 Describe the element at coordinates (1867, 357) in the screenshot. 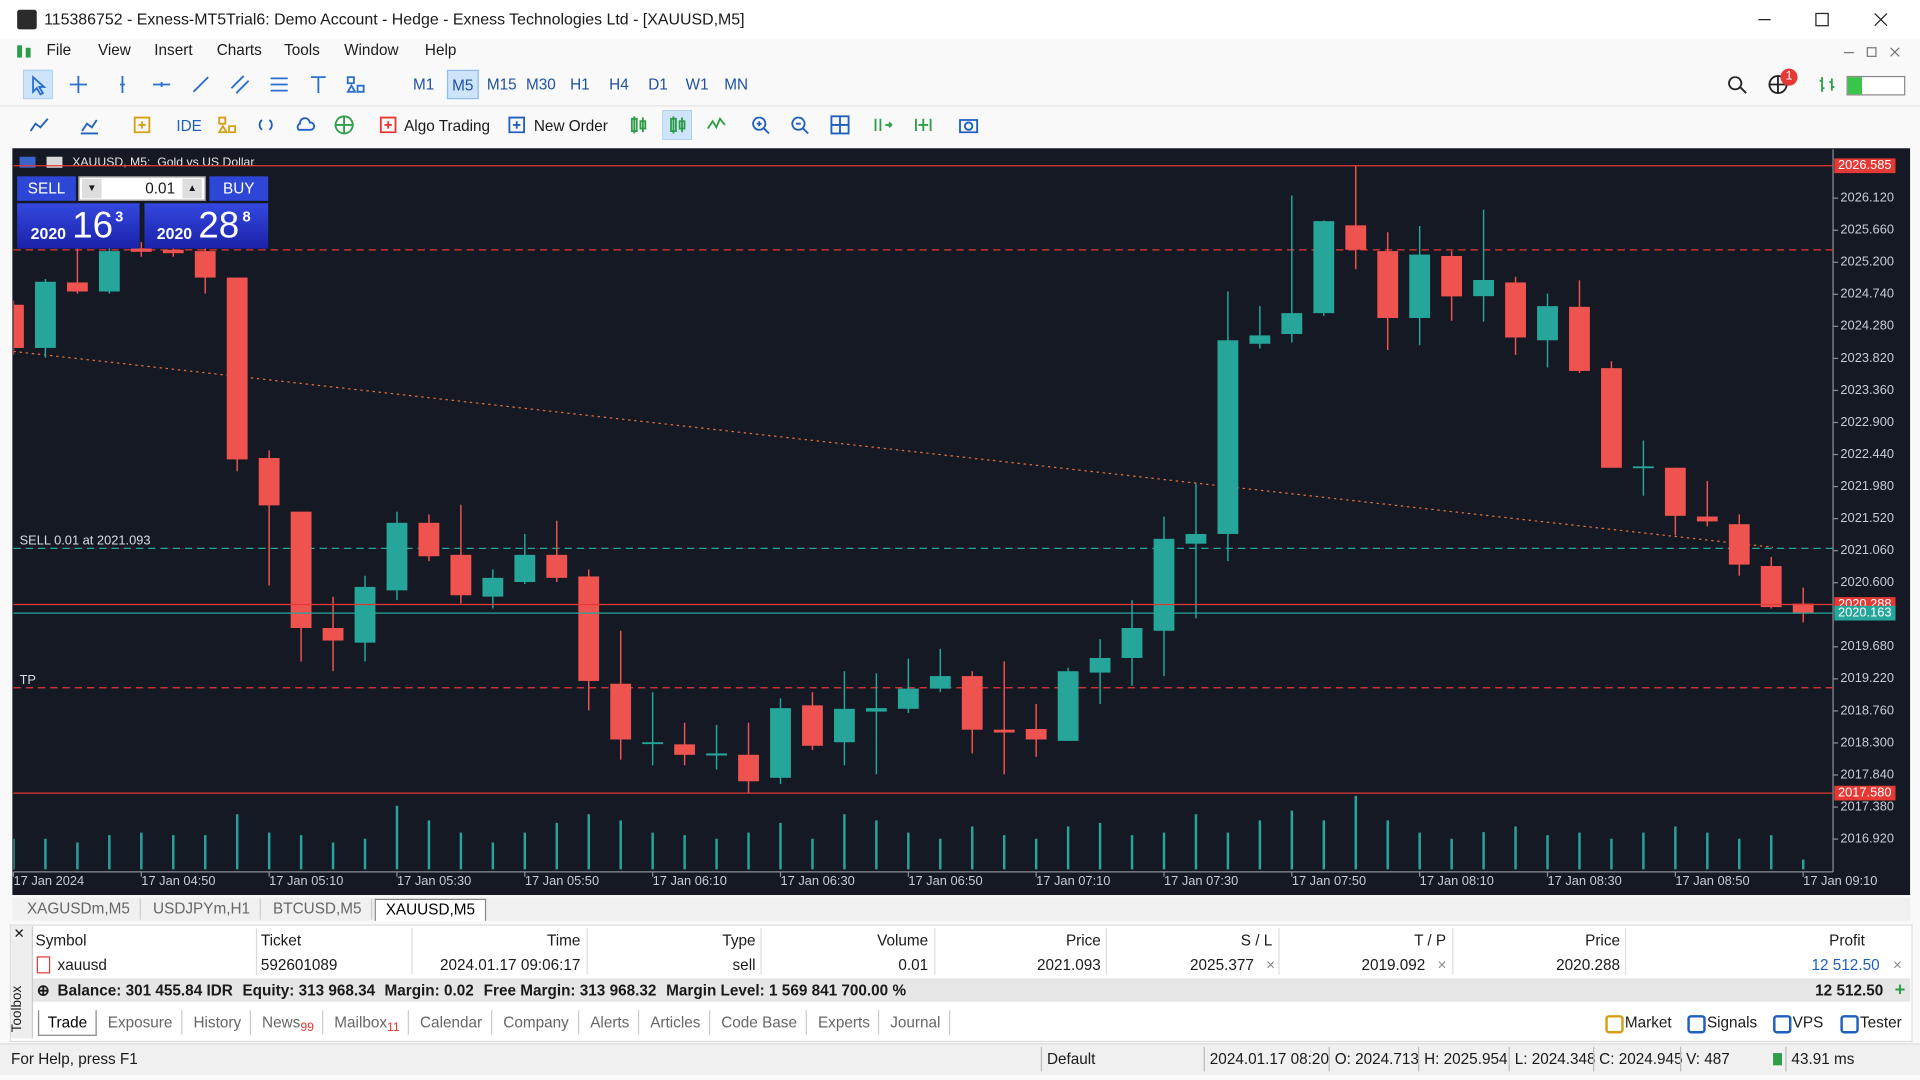

I see `y-tick-label: 2023.820` at that location.